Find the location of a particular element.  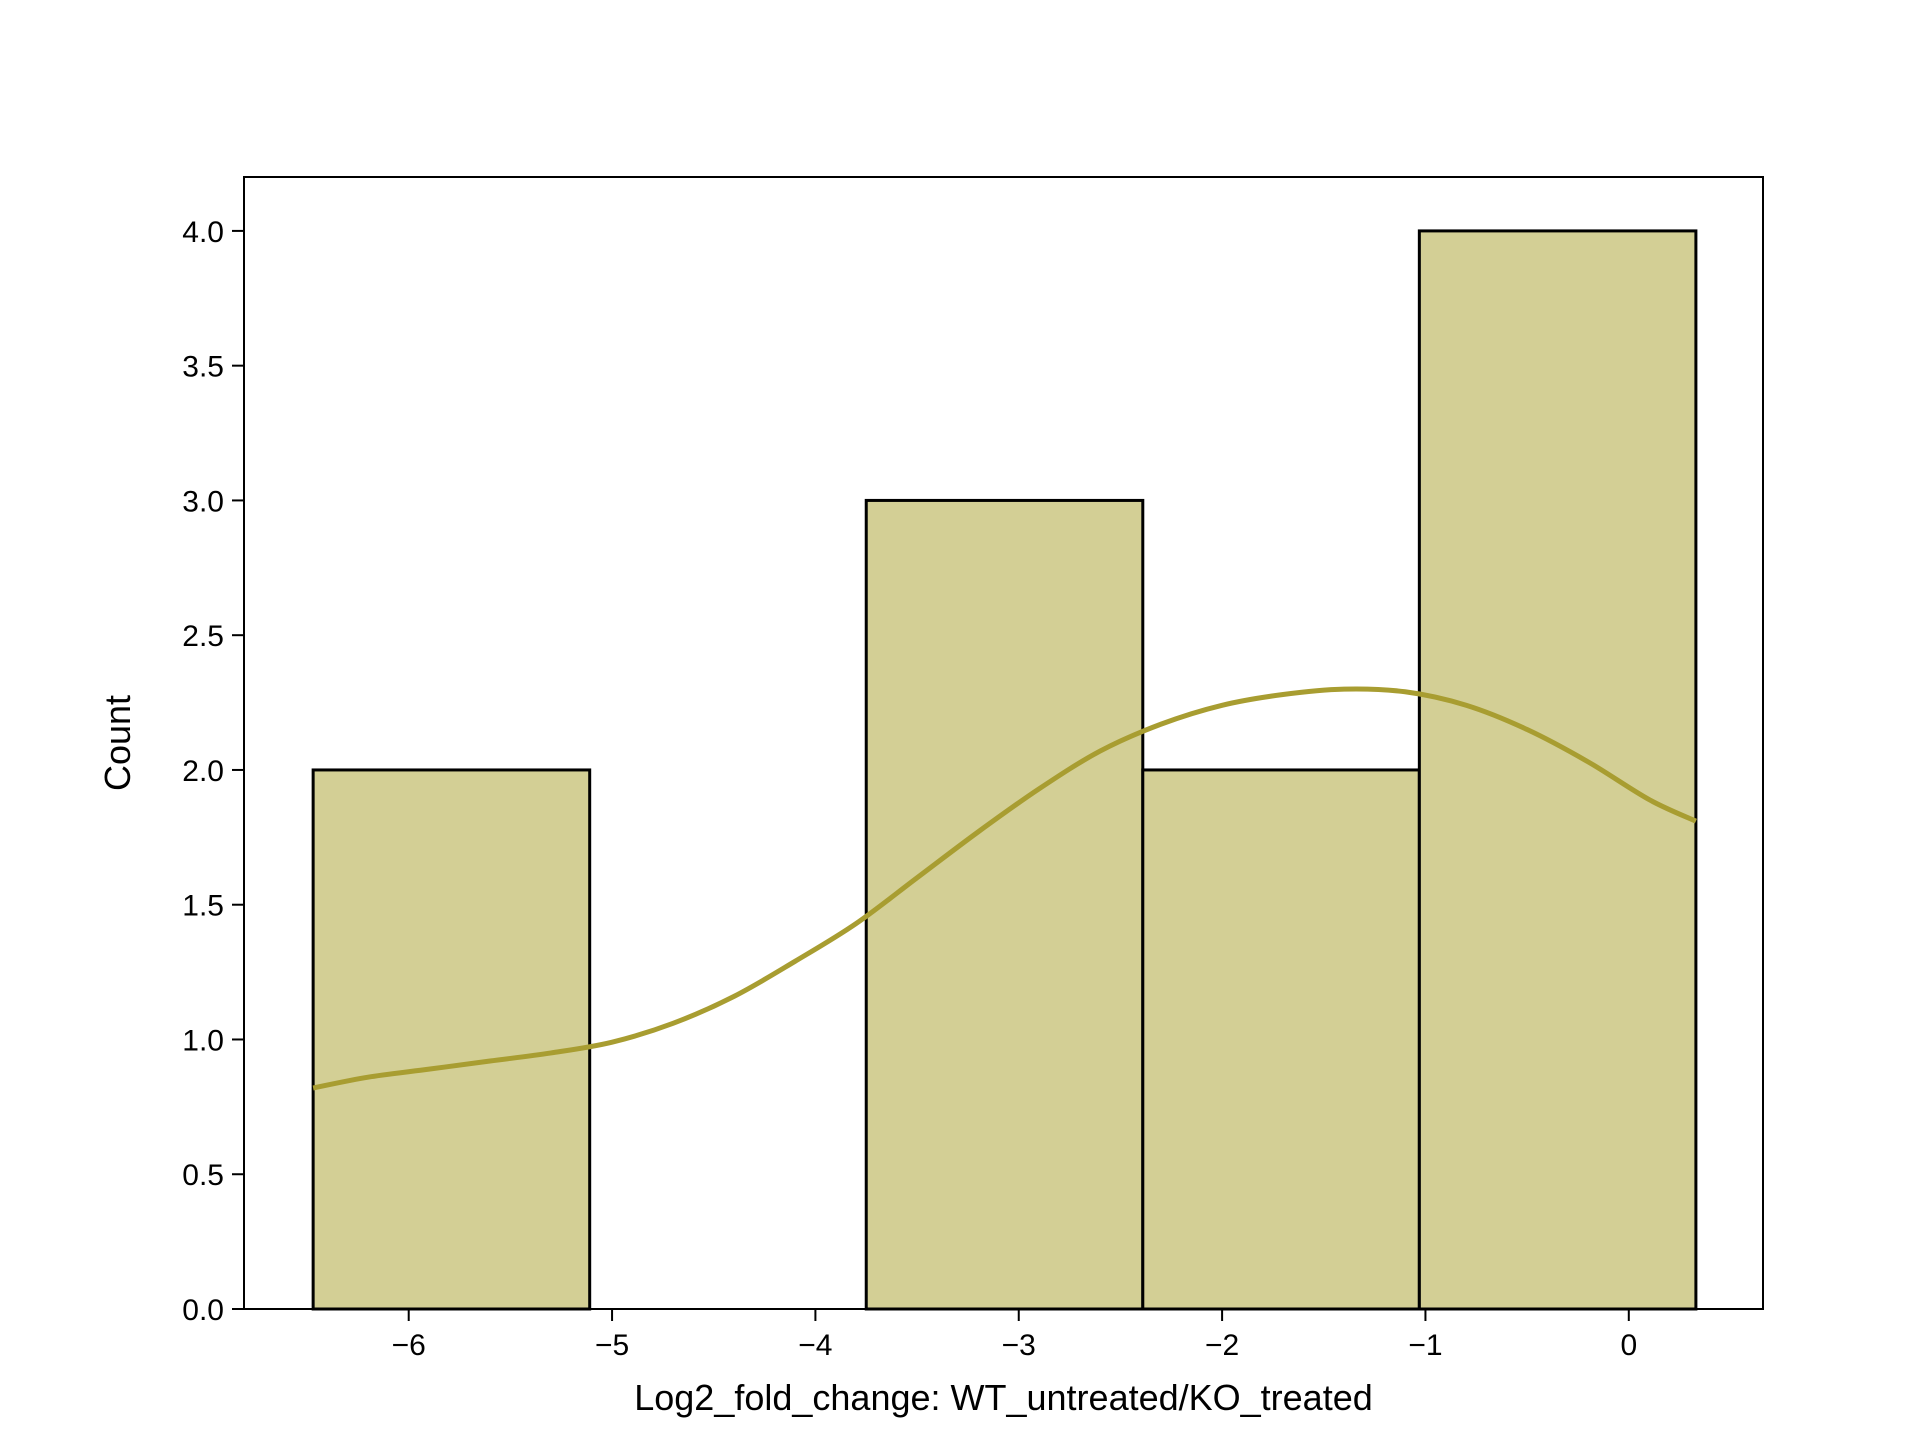

y-tick-label: 3.5 is located at coordinates (203, 367).